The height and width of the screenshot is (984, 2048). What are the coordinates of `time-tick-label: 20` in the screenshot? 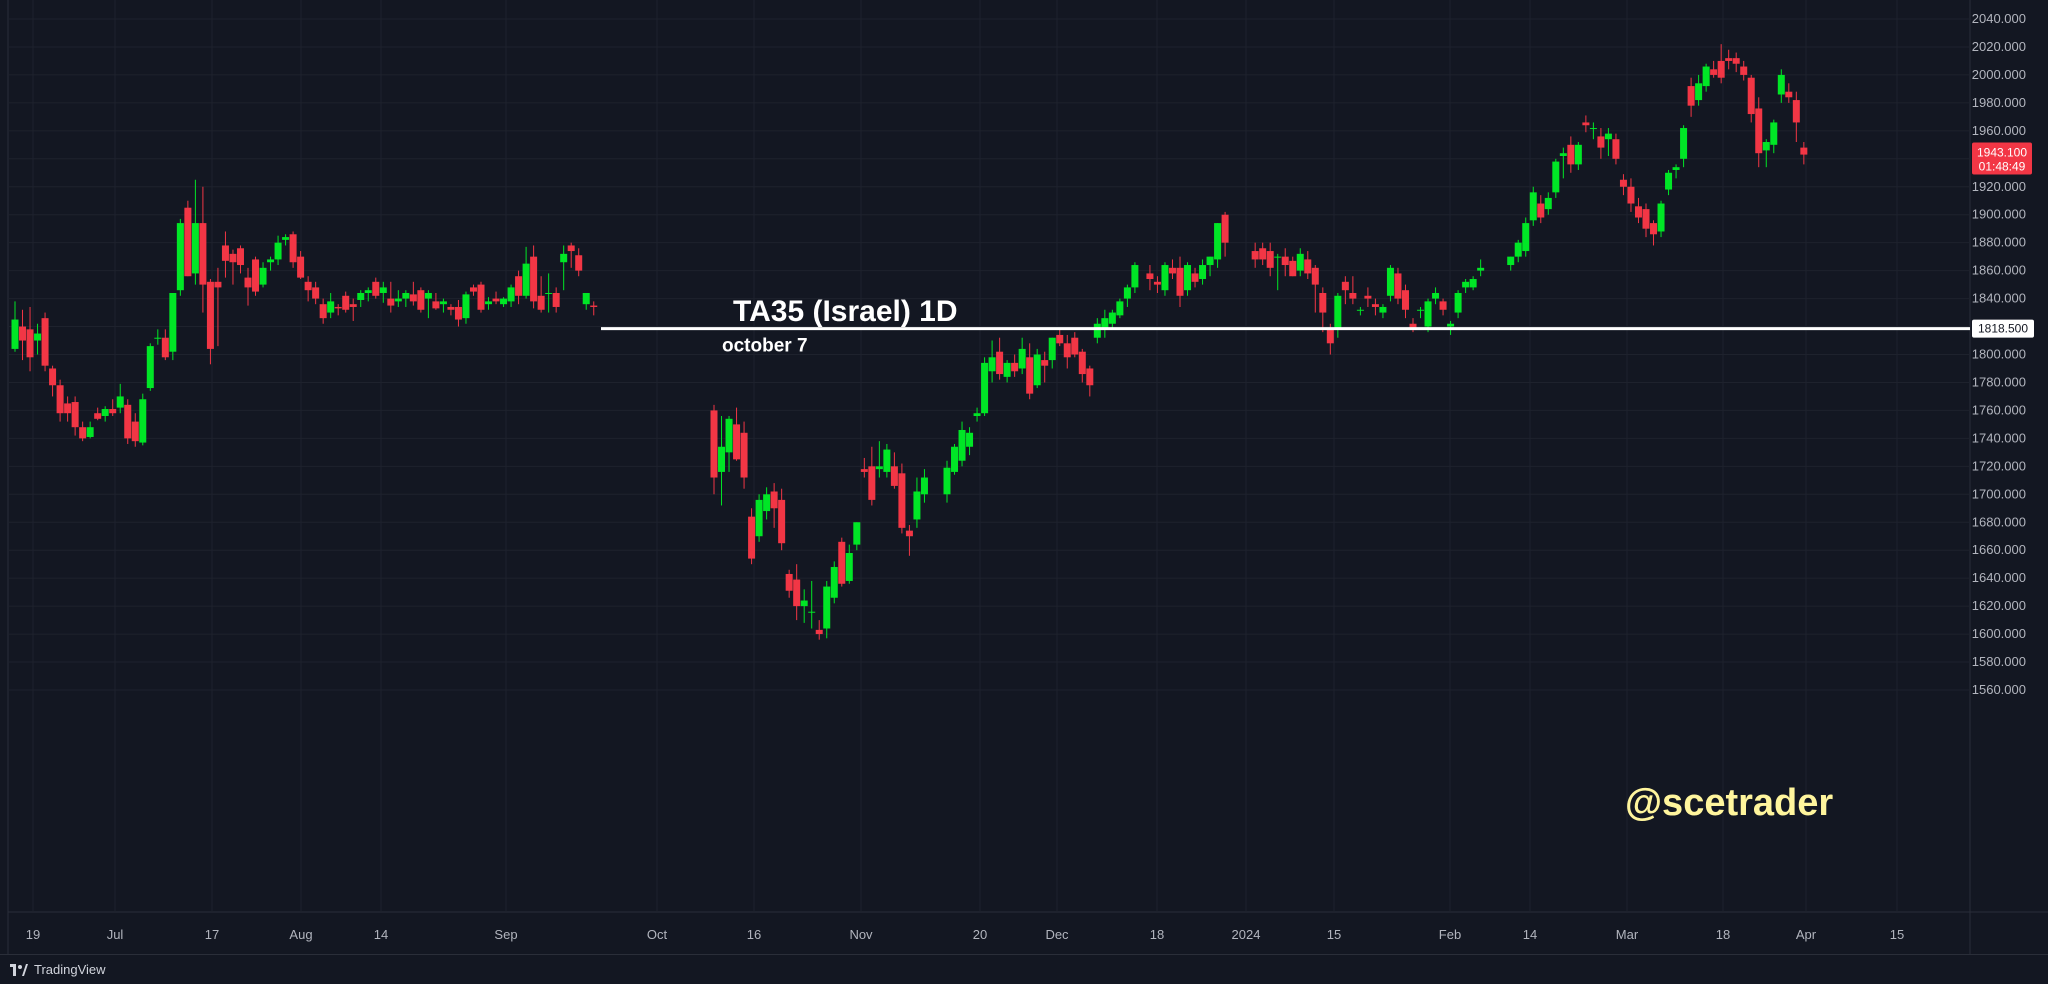 It's located at (980, 934).